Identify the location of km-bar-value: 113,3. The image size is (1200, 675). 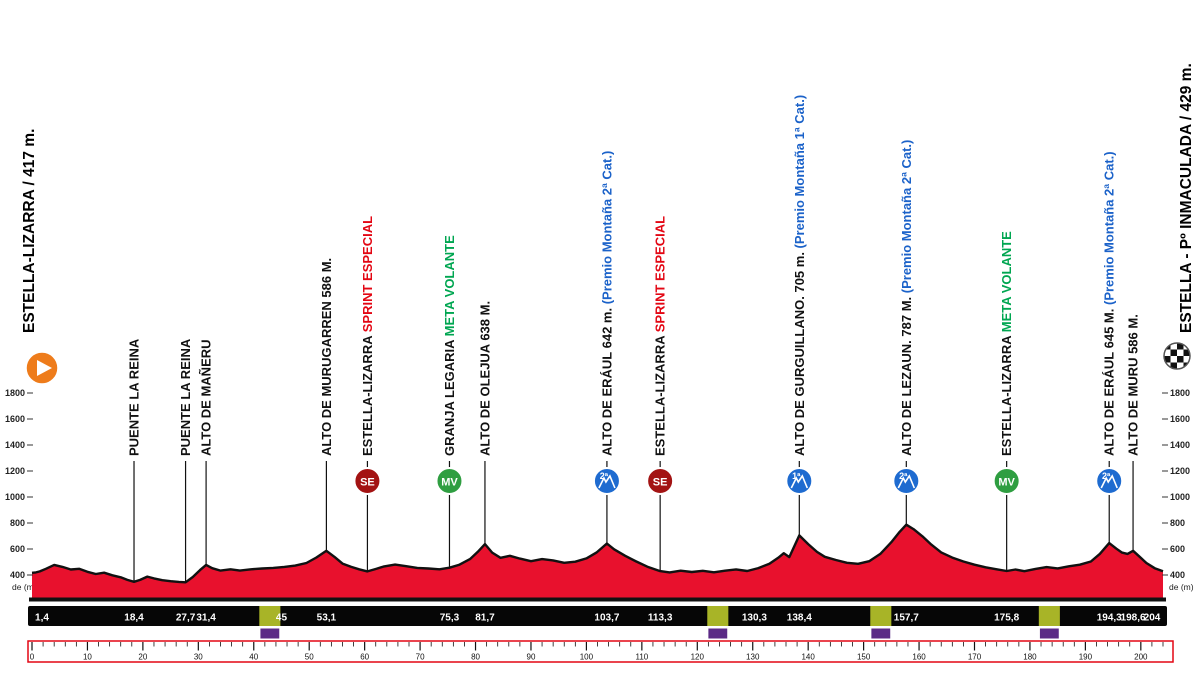
(660, 618).